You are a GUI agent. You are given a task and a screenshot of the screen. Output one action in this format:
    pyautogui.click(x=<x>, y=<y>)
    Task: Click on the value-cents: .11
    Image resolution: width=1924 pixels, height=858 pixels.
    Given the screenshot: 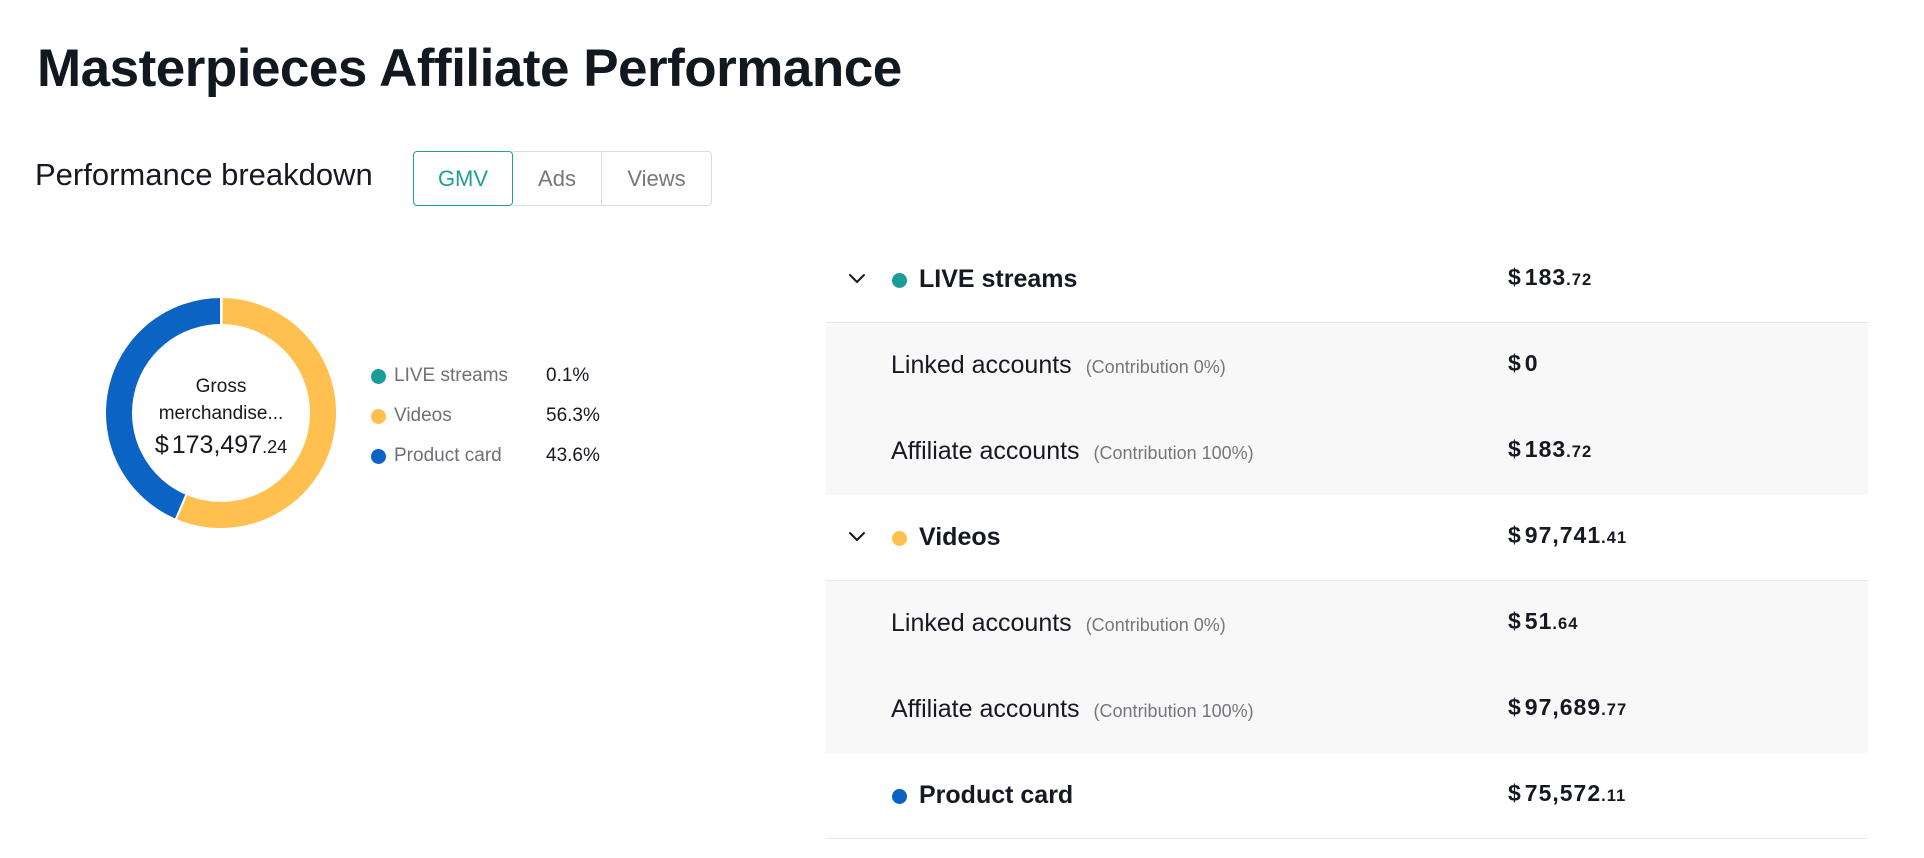 What is the action you would take?
    pyautogui.click(x=1614, y=795)
    